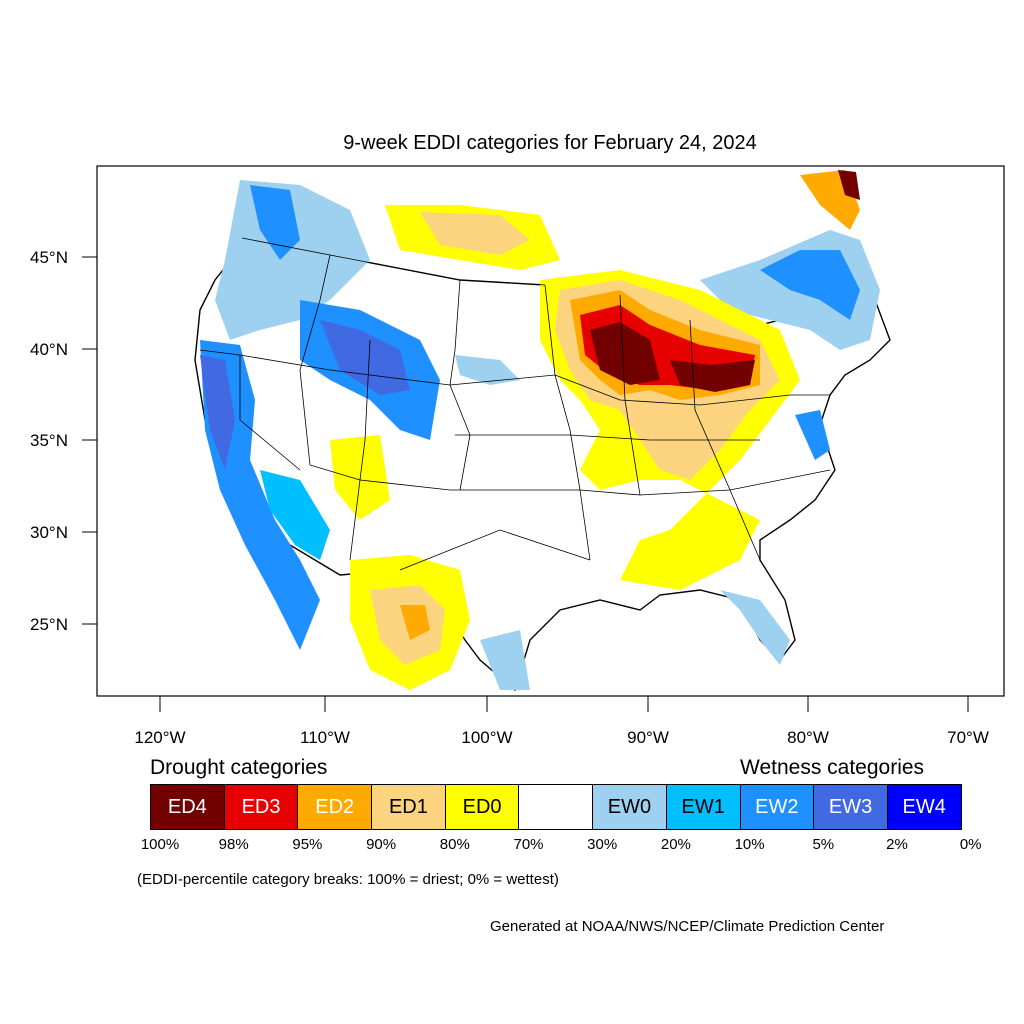 The width and height of the screenshot is (1024, 1024). What do you see at coordinates (629, 807) in the screenshot?
I see `legend-cell-ew0: EW0` at bounding box center [629, 807].